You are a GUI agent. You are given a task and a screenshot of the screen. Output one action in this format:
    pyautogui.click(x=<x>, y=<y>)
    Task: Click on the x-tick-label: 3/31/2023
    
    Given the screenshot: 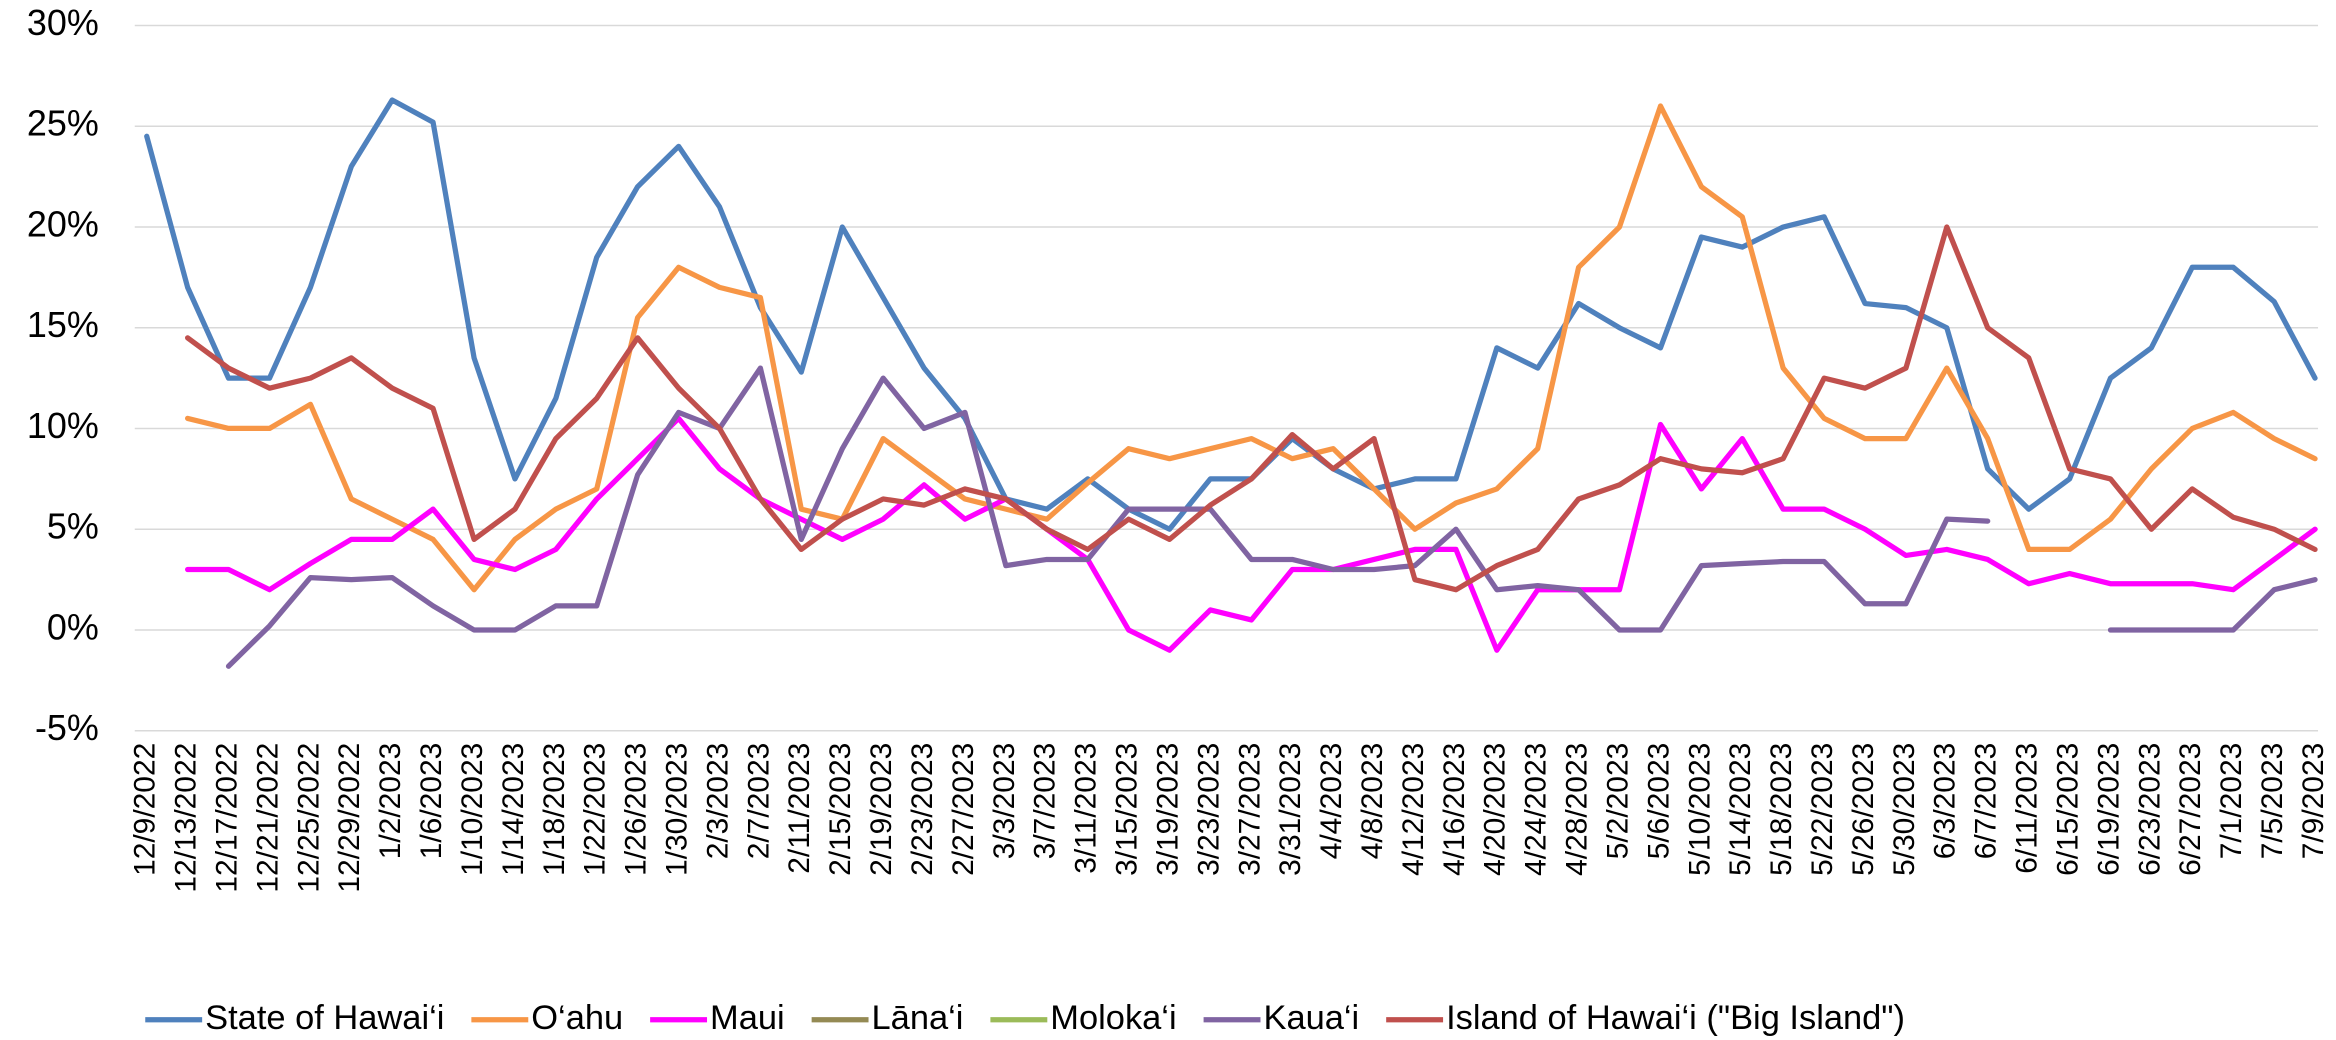 What is the action you would take?
    pyautogui.click(x=1290, y=809)
    